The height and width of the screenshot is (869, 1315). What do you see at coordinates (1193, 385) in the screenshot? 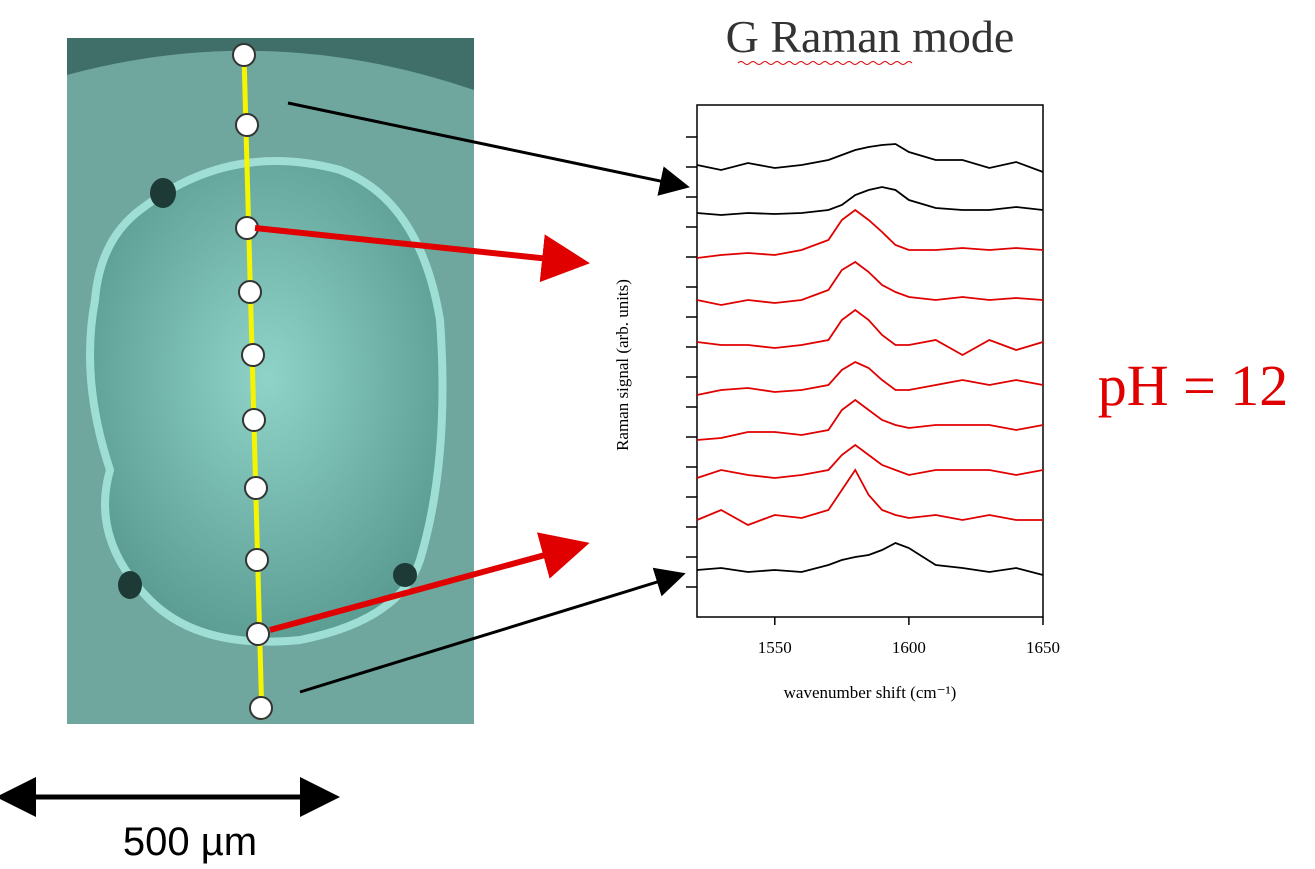
I see `ph-label: pH = 12` at bounding box center [1193, 385].